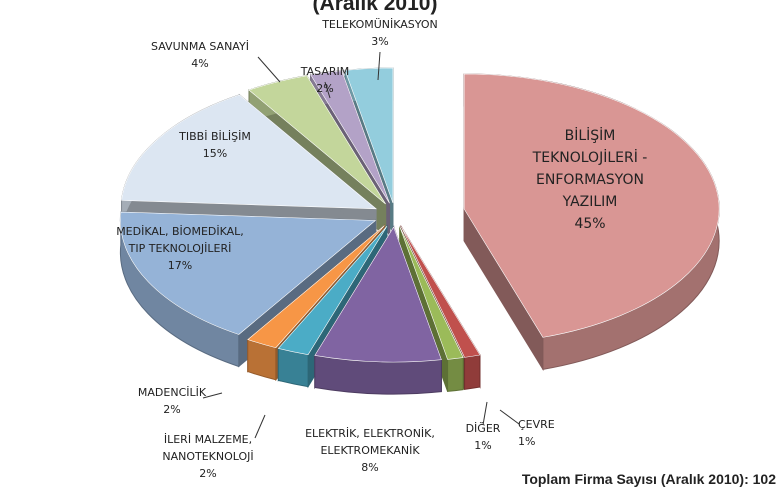  What do you see at coordinates (483, 428) in the screenshot?
I see `label-line: DİĞER` at bounding box center [483, 428].